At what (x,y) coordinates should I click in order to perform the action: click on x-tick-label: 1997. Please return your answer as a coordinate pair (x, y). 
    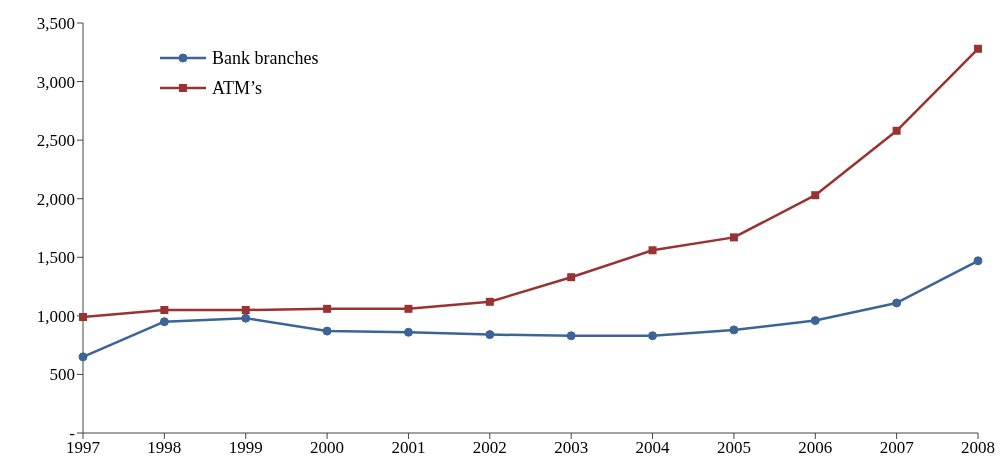
    Looking at the image, I should click on (83, 448).